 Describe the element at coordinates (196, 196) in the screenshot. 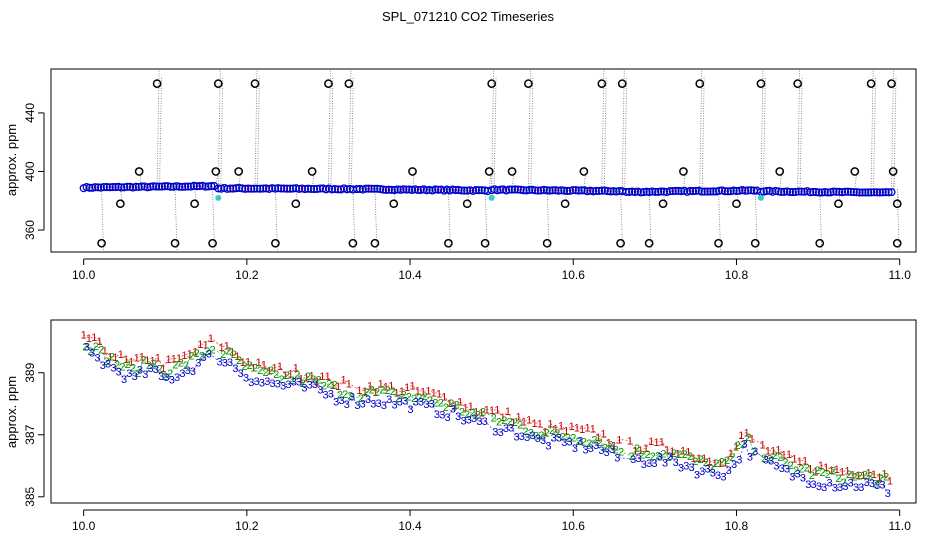

I see `mid-low-guide` at that location.